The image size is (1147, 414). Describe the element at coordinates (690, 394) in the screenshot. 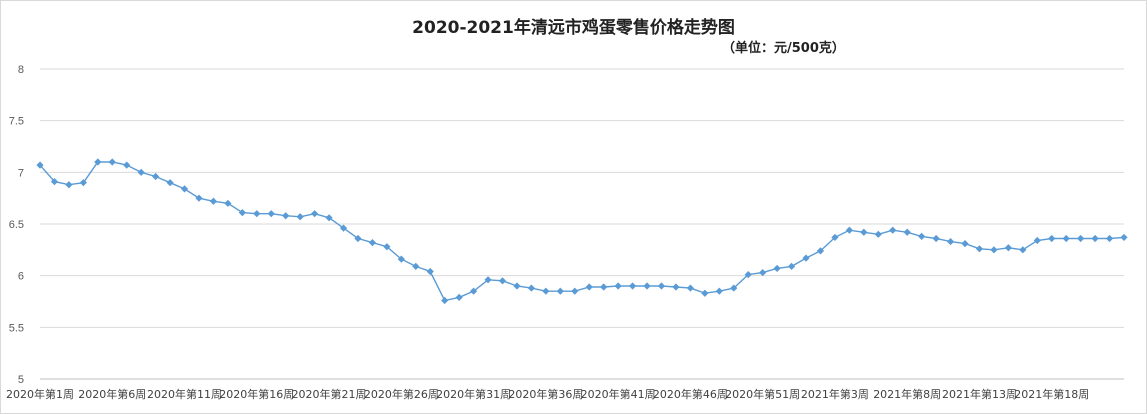

I see `x-tick-label: 2020年第46周` at that location.